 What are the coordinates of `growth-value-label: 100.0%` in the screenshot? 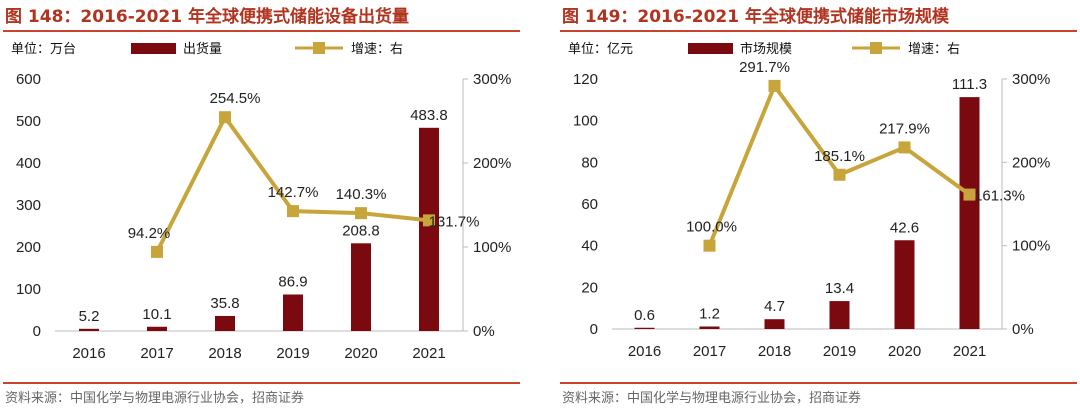 It's located at (711, 227).